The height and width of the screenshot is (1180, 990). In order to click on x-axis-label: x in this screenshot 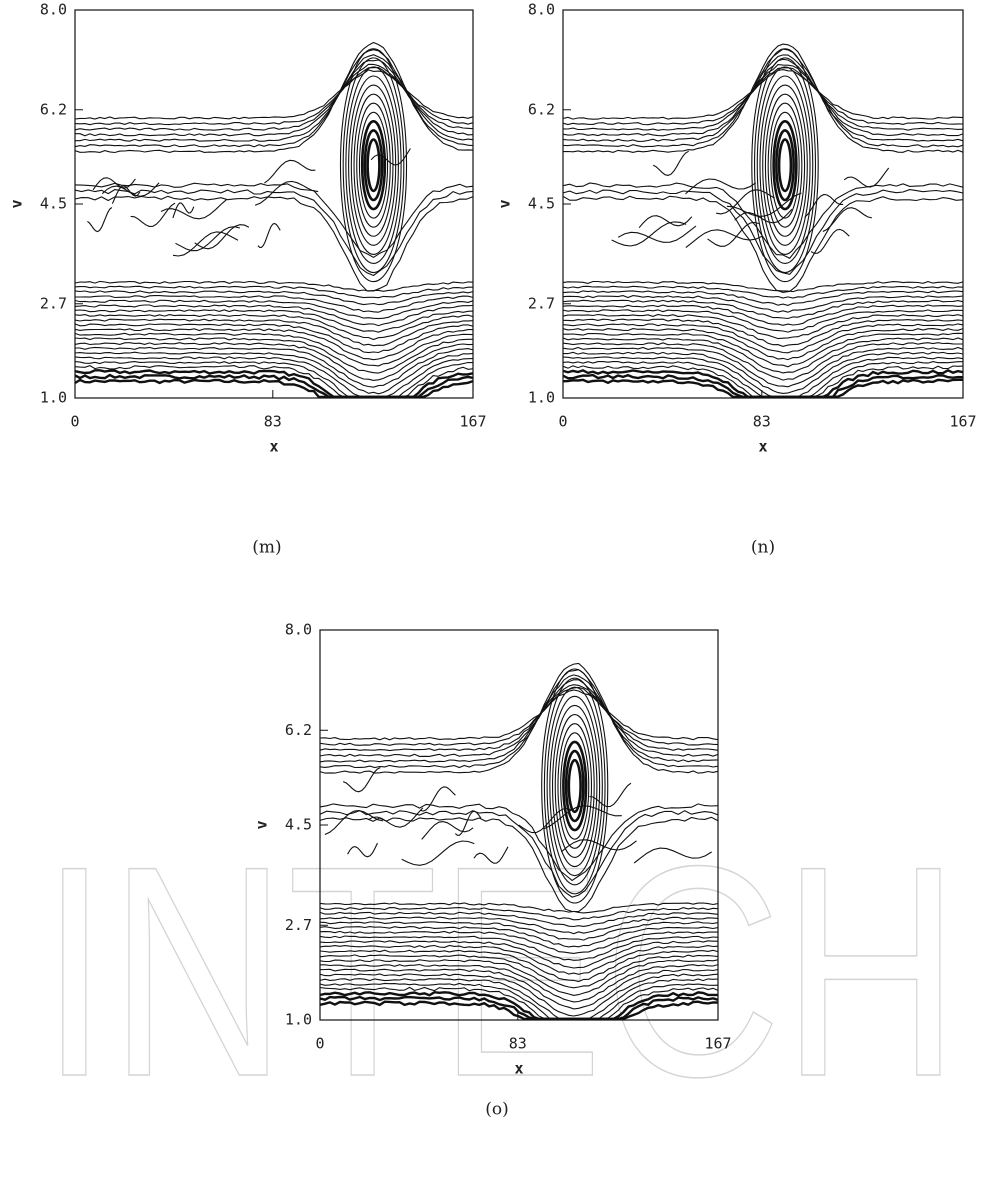, I will do `click(273, 447)`.